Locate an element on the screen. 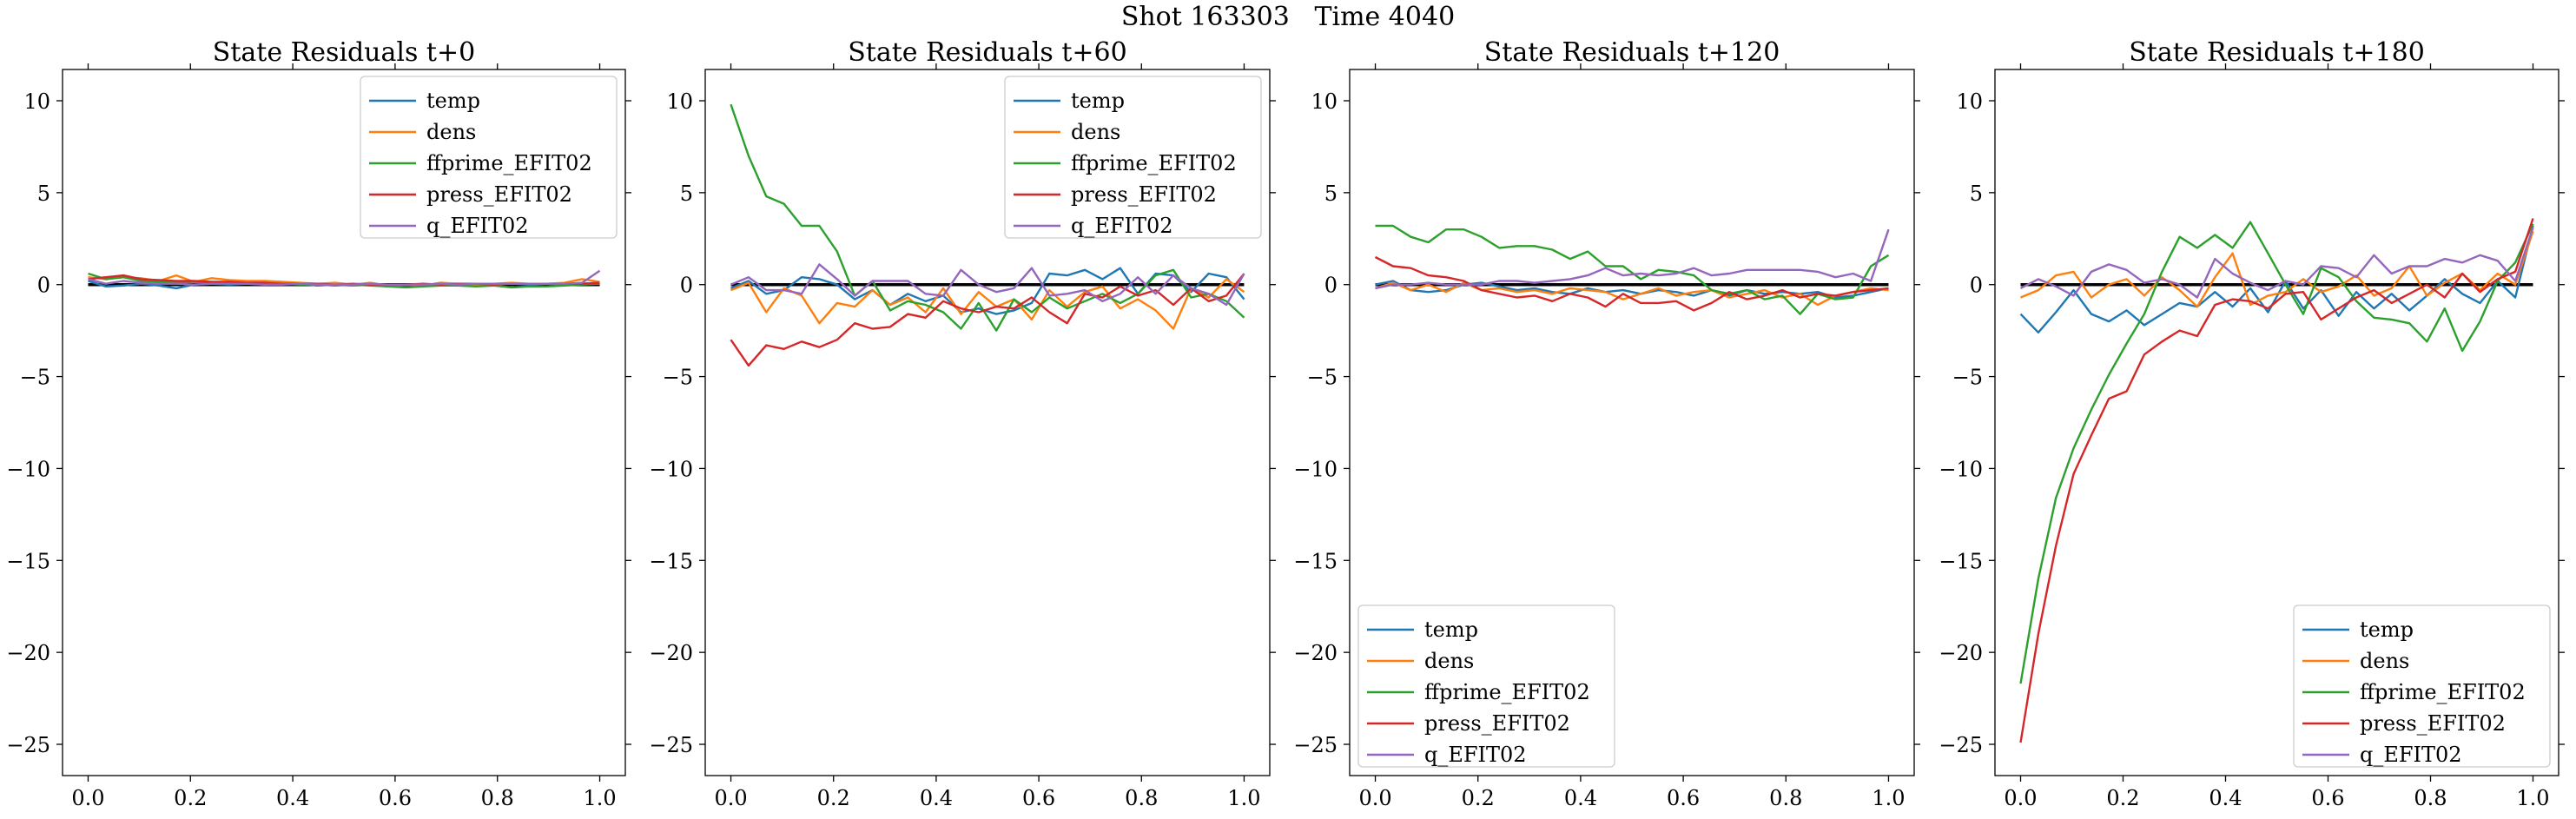 The image size is (2576, 819). figure-title: Shot 163303 Time 4040 is located at coordinates (1288, 17).